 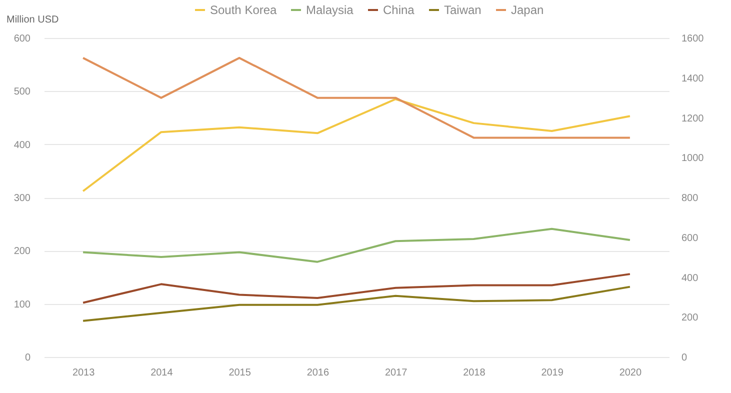 I want to click on y2-tick-label: 600, so click(x=690, y=238).